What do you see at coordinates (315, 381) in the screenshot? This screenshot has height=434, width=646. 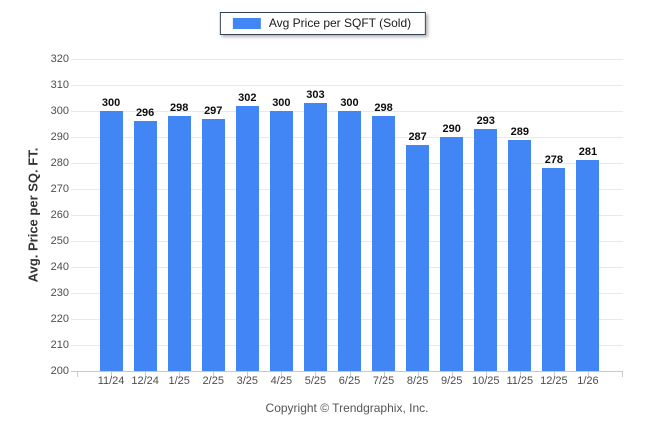 I see `x-tick-label: 5/25` at bounding box center [315, 381].